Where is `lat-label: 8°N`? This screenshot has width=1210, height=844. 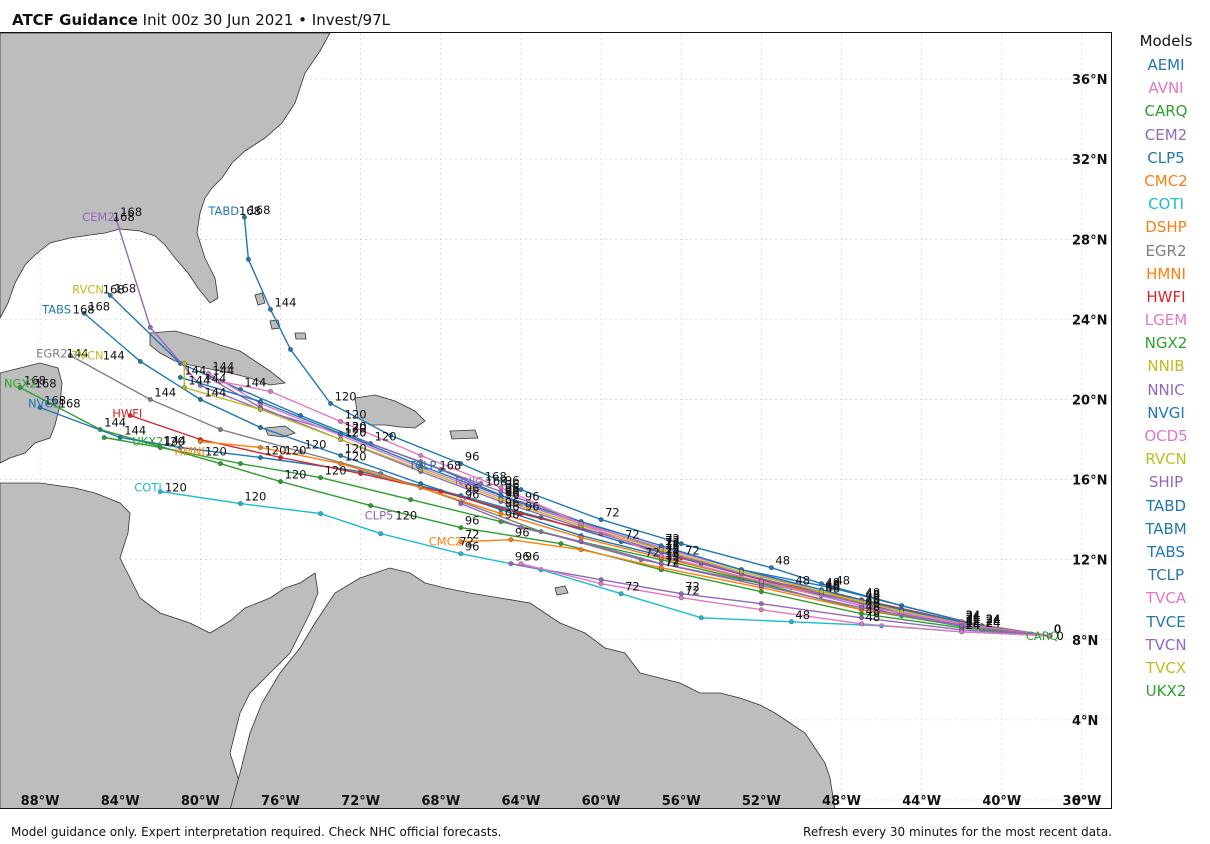 lat-label: 8°N is located at coordinates (1085, 641).